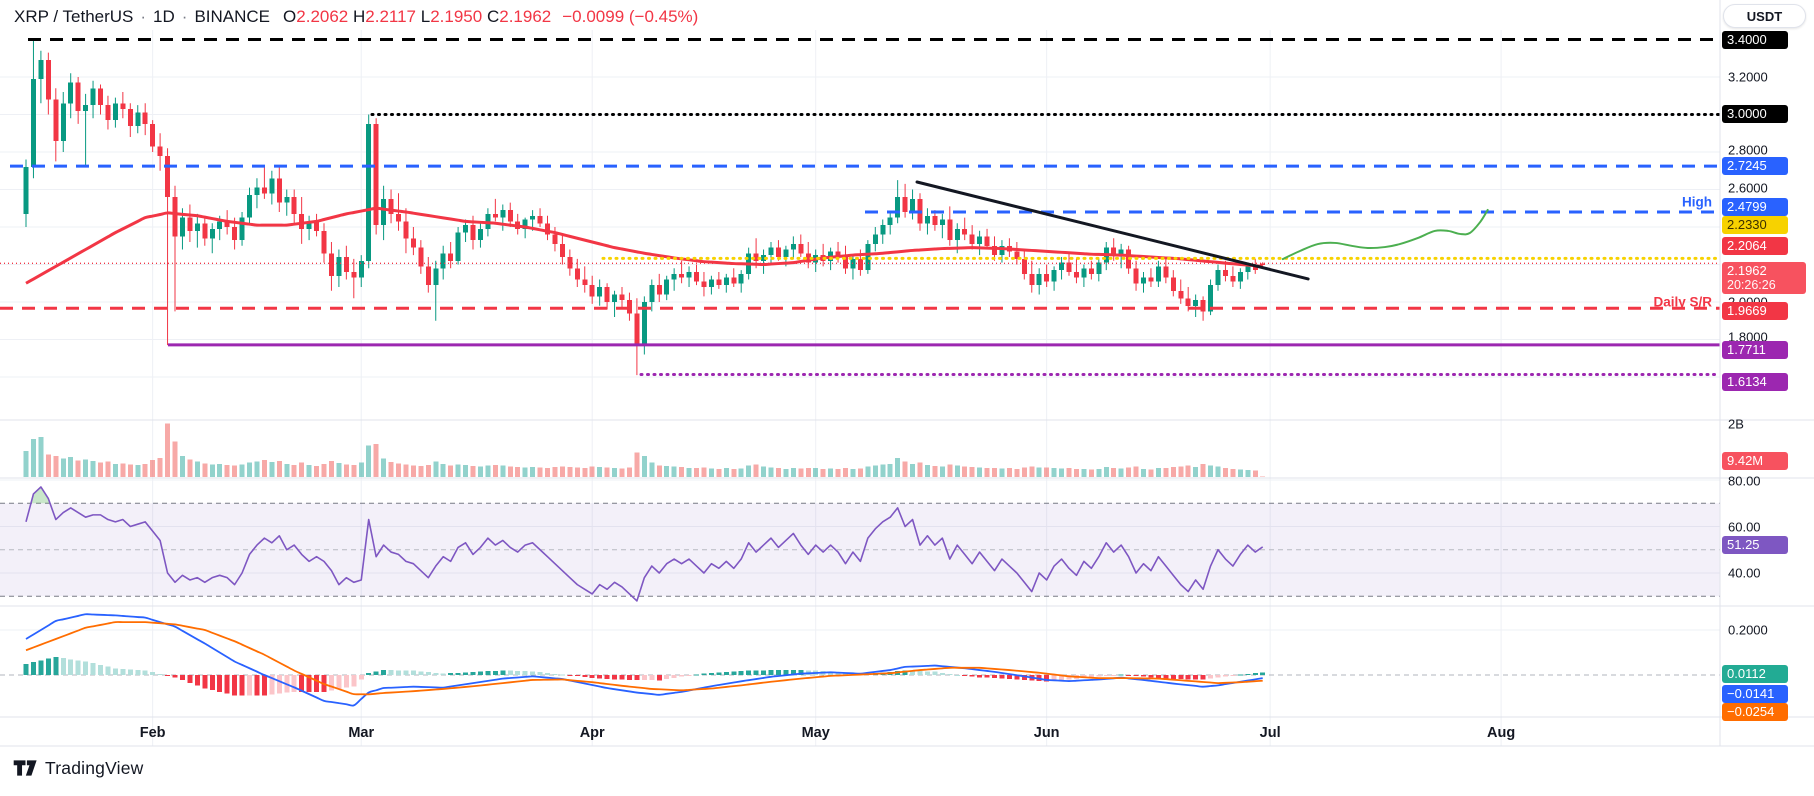 The width and height of the screenshot is (1814, 796). I want to click on indicator-value-label: 51.25, so click(1755, 545).